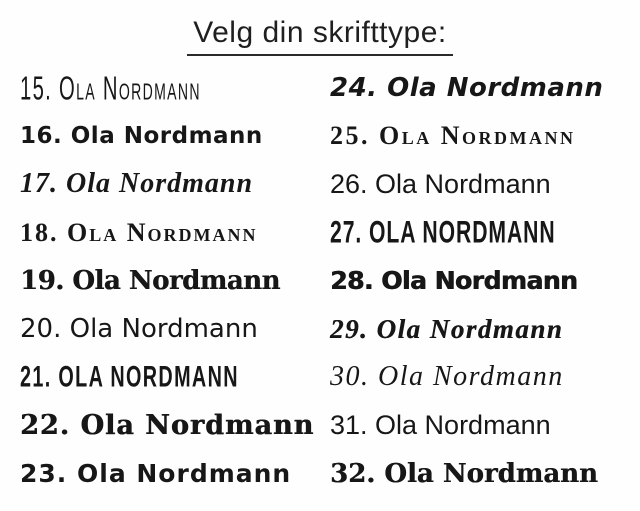 The height and width of the screenshot is (511, 640). I want to click on title-wrap: Velg din skrifttype:, so click(320, 28).